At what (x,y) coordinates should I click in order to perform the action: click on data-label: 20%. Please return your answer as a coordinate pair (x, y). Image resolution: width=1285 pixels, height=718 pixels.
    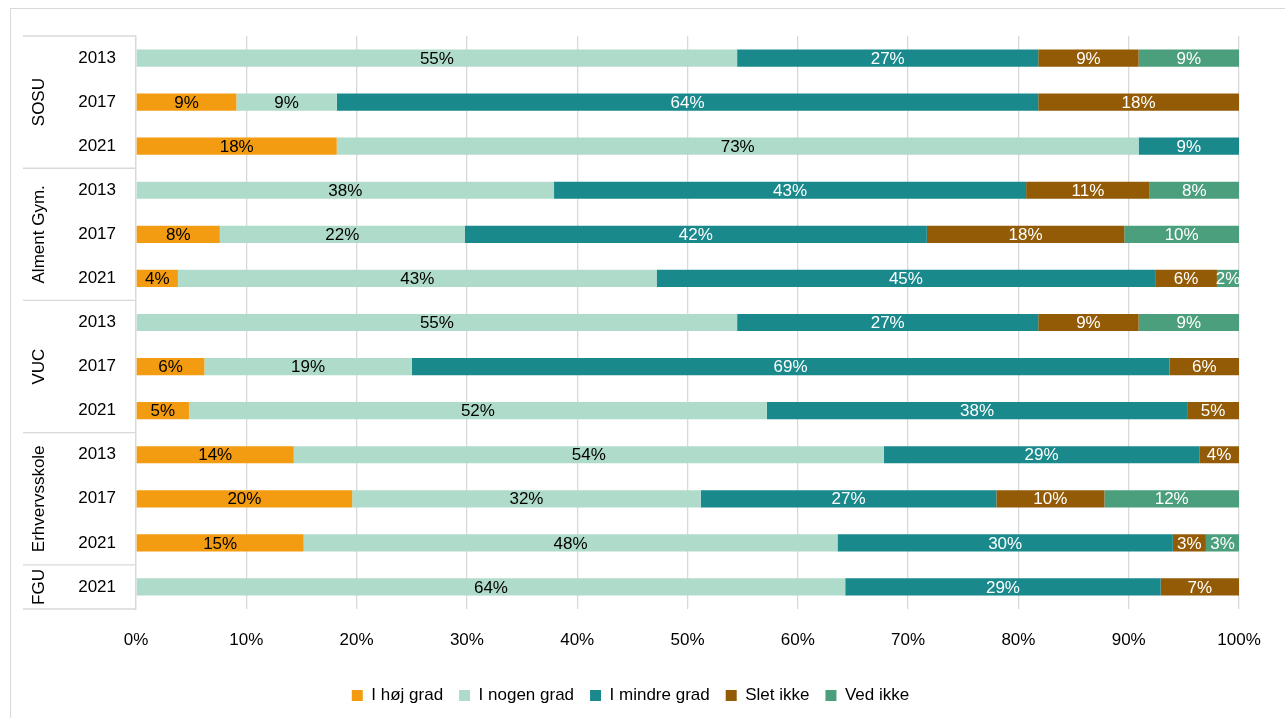
    Looking at the image, I should click on (244, 499).